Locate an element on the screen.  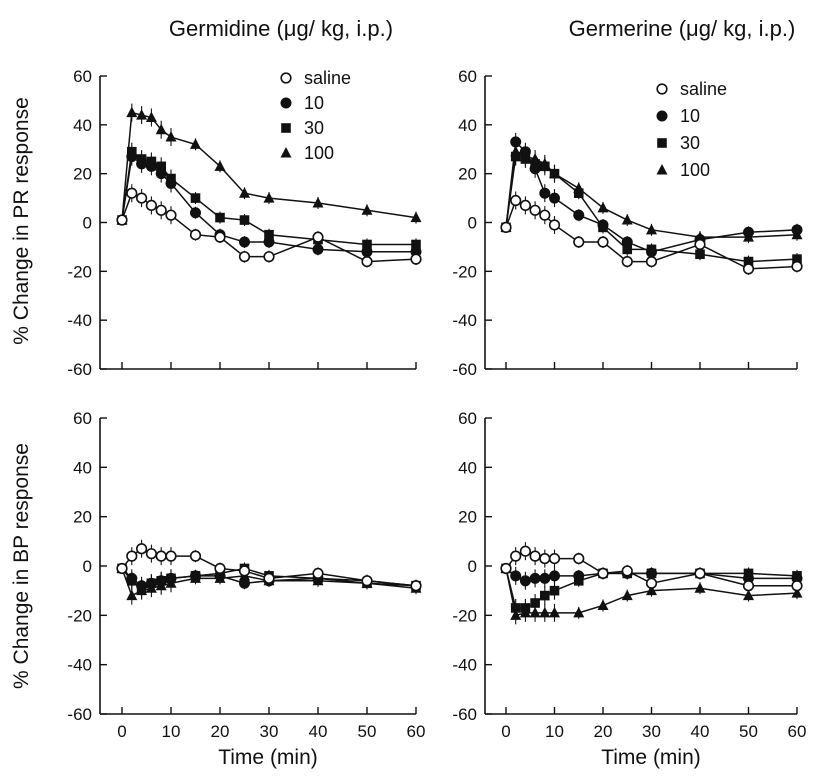
x-tick-label: 60 is located at coordinates (416, 731).